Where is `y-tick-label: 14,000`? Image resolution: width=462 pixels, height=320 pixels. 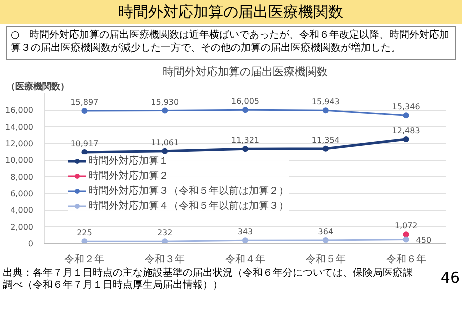 y-tick-label: 14,000 is located at coordinates (20, 127).